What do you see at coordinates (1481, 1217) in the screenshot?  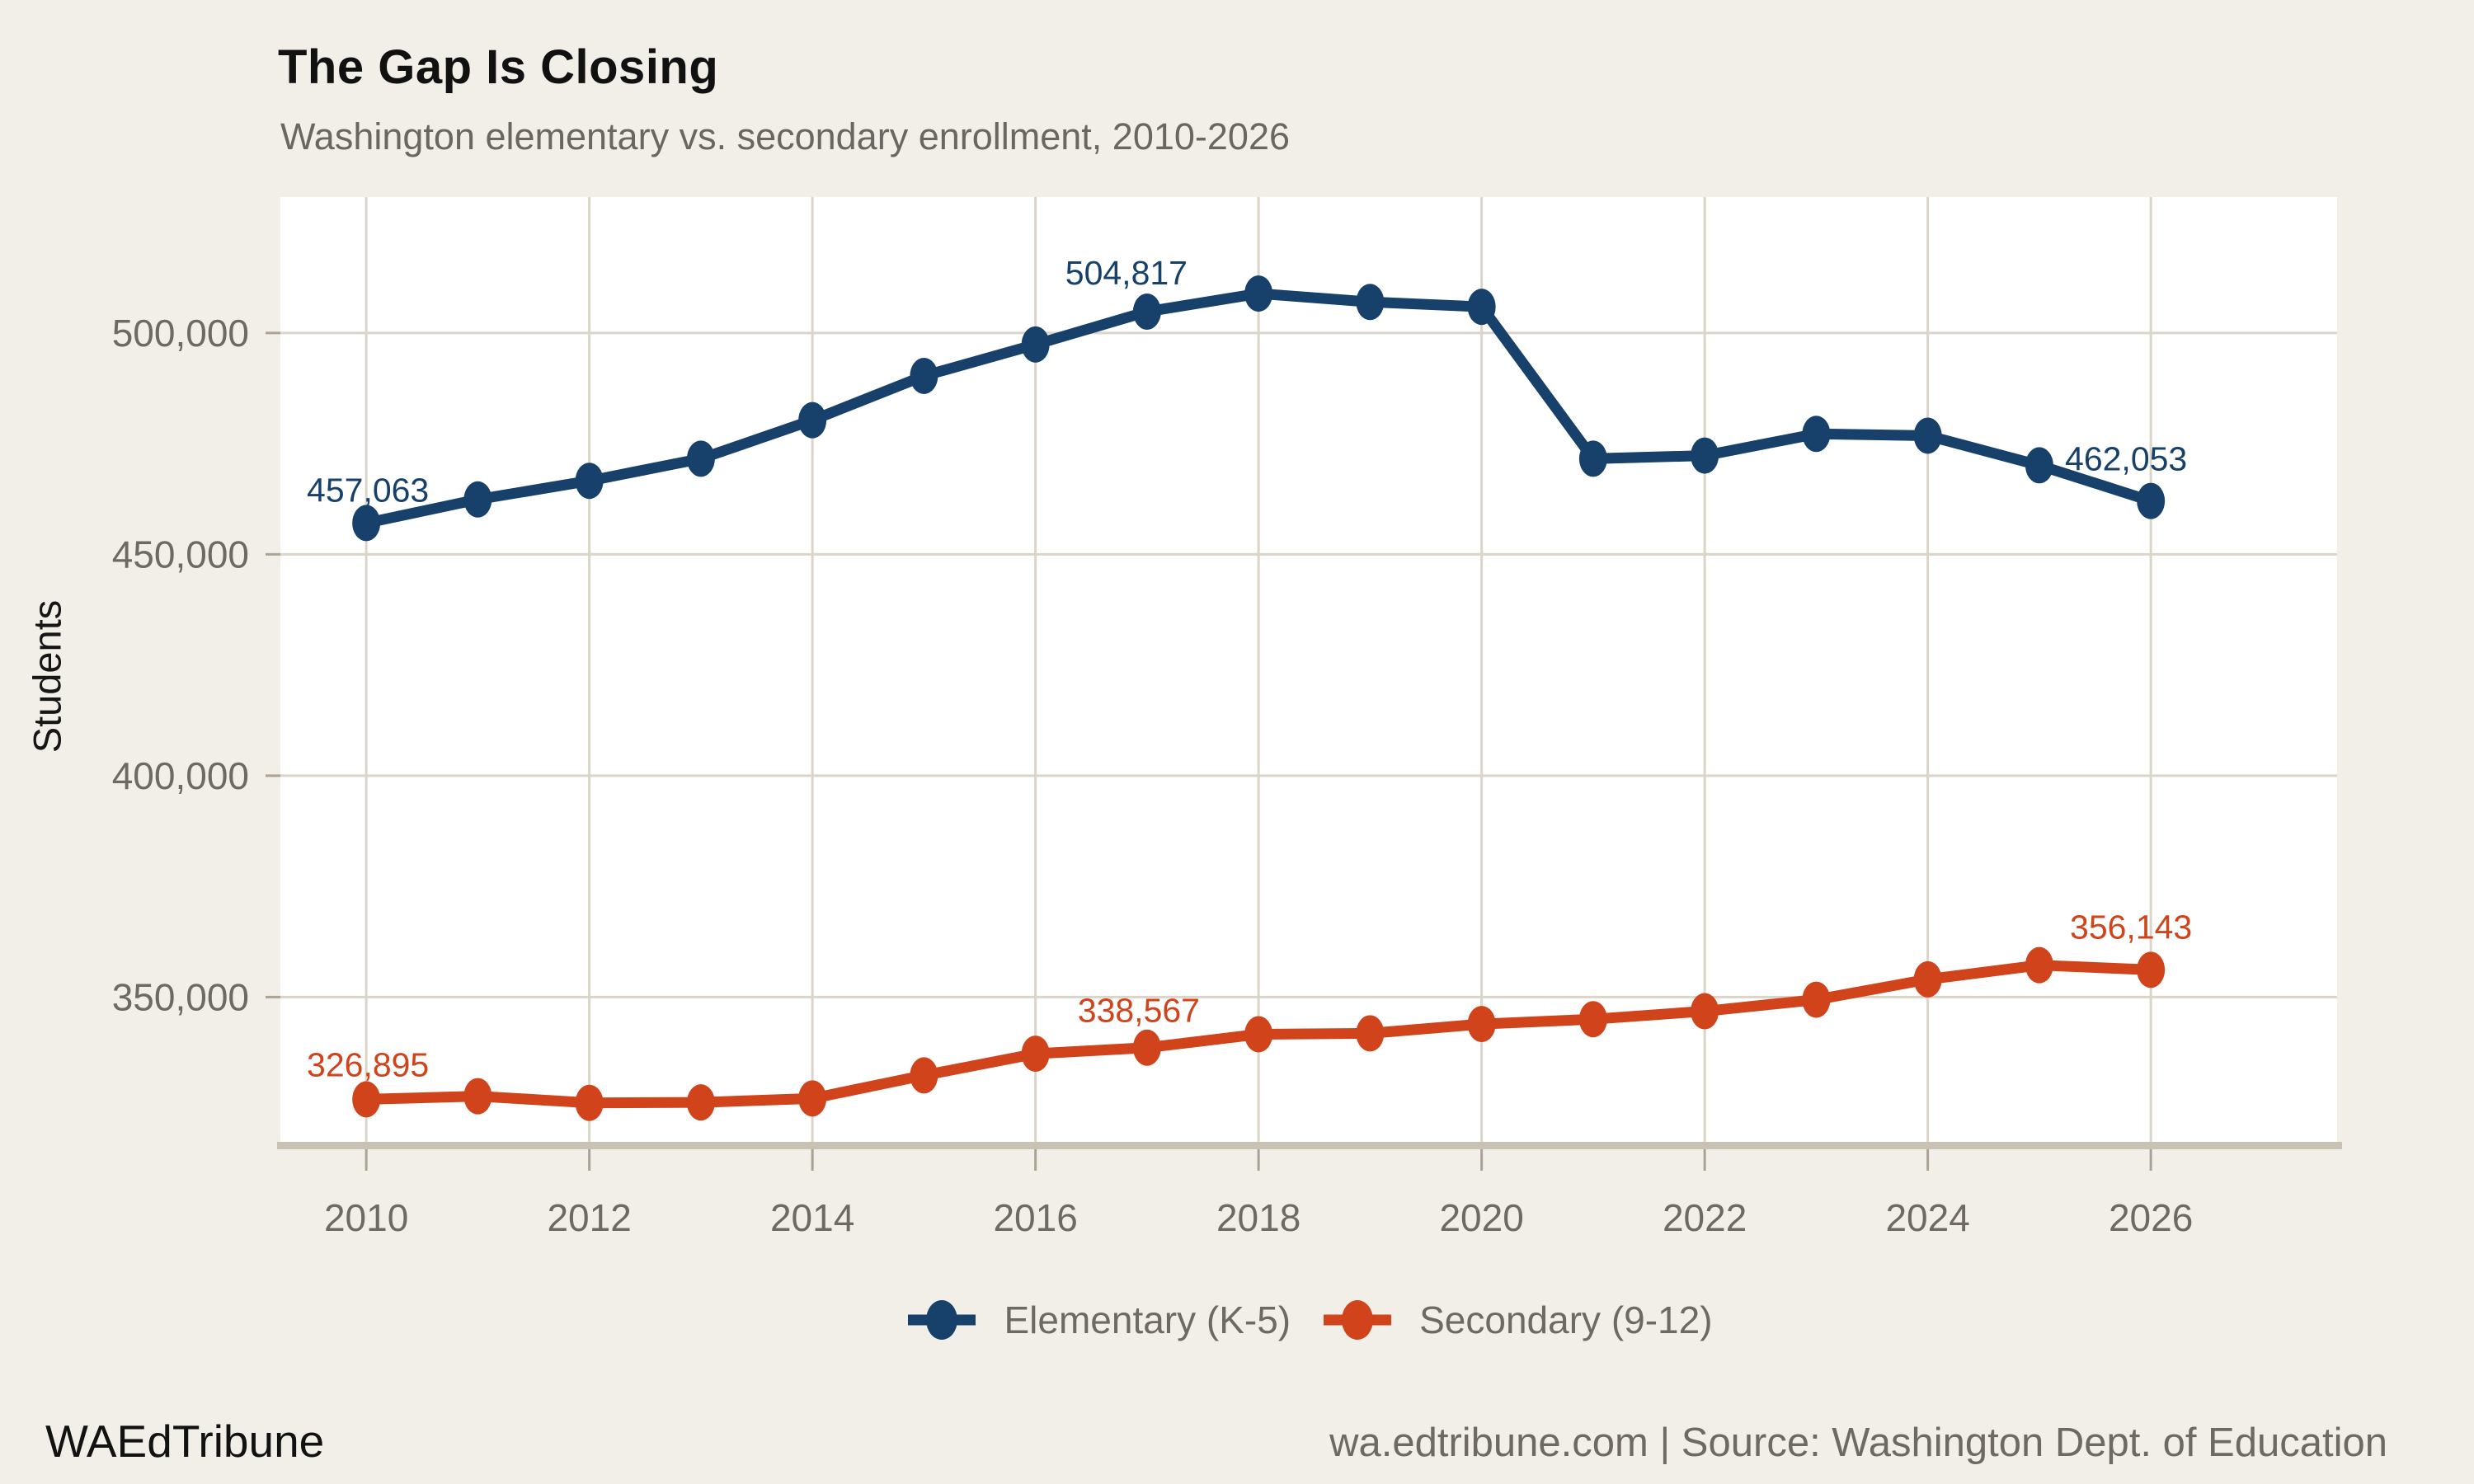 I see `svg-text: 2020` at bounding box center [1481, 1217].